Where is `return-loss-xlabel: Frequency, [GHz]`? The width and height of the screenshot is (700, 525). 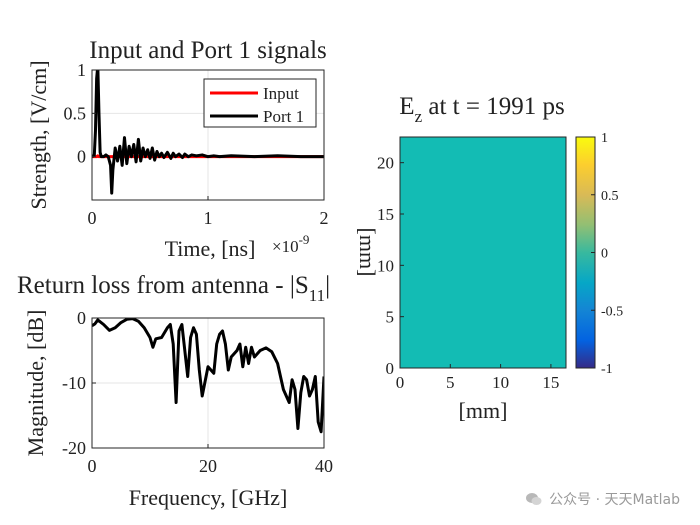
return-loss-xlabel: Frequency, [GHz] is located at coordinates (208, 497).